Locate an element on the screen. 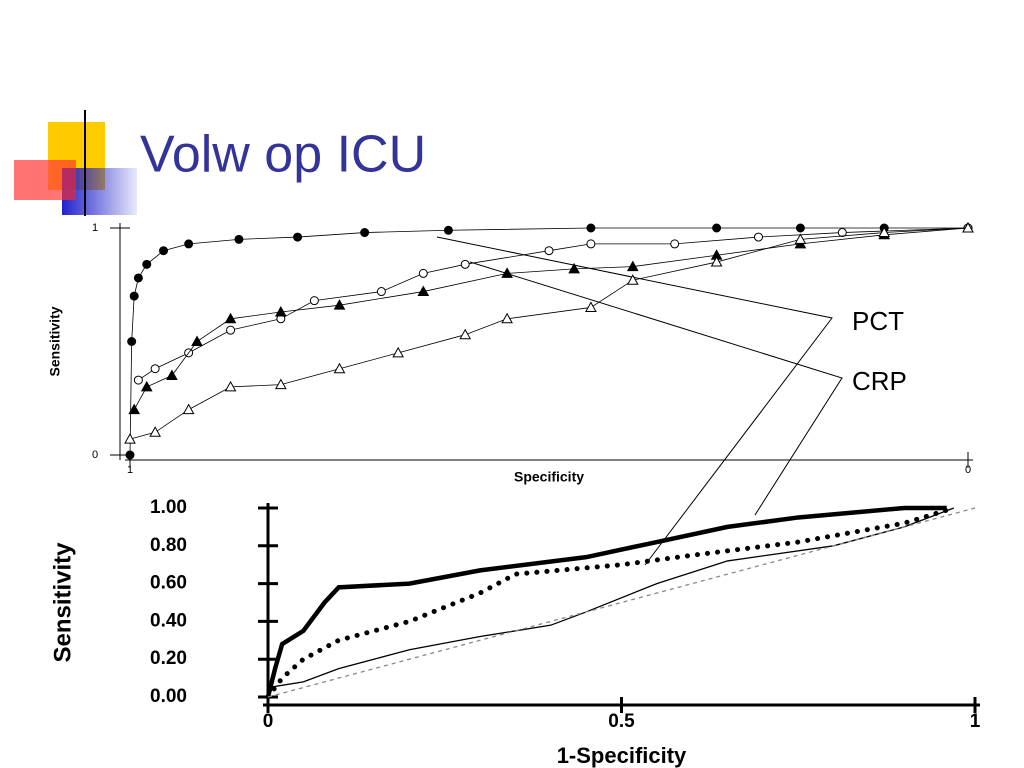 The width and height of the screenshot is (1024, 768). y-tick-label: 1 is located at coordinates (95, 228).